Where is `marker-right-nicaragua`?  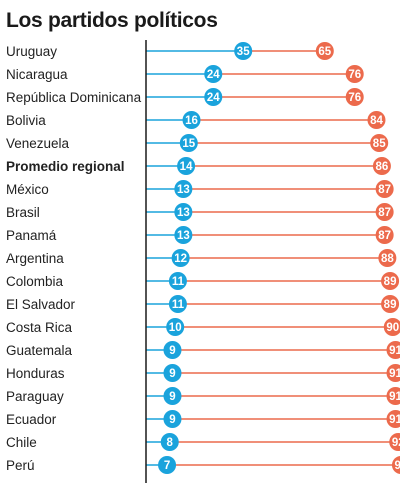
marker-right-nicaragua is located at coordinates (354, 74).